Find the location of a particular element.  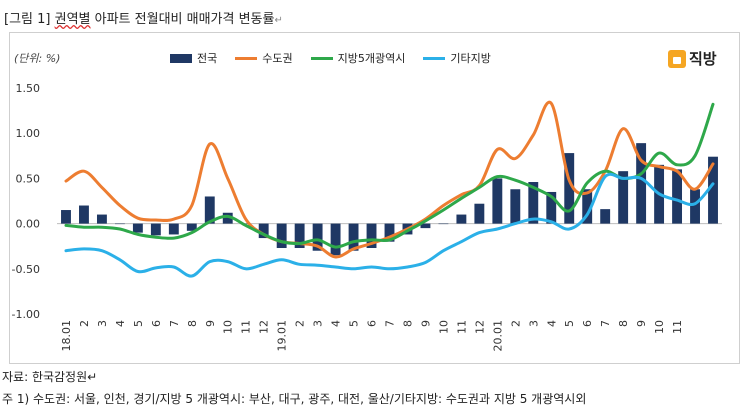

chart-legend: 전국 수도권 지방5개광역시 기타지방 is located at coordinates (330, 58).